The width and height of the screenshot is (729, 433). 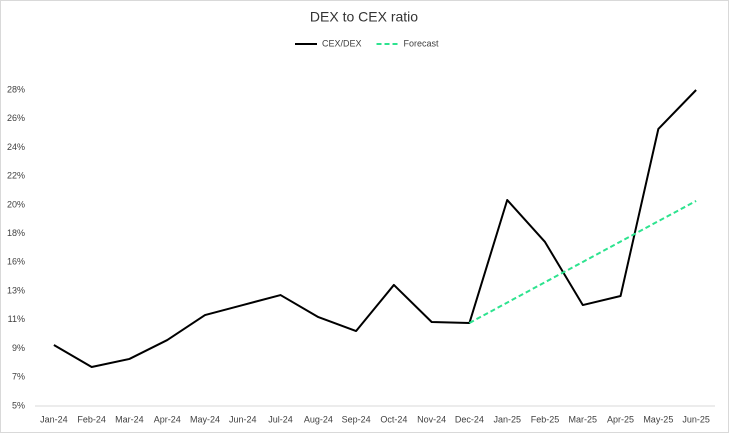 What do you see at coordinates (129, 419) in the screenshot?
I see `x-tick-label: Mar-24` at bounding box center [129, 419].